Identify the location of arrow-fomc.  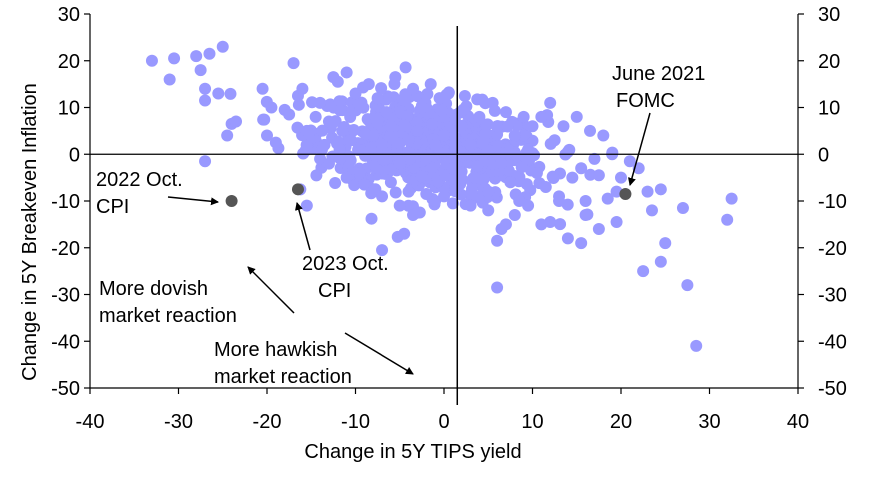
(639, 149).